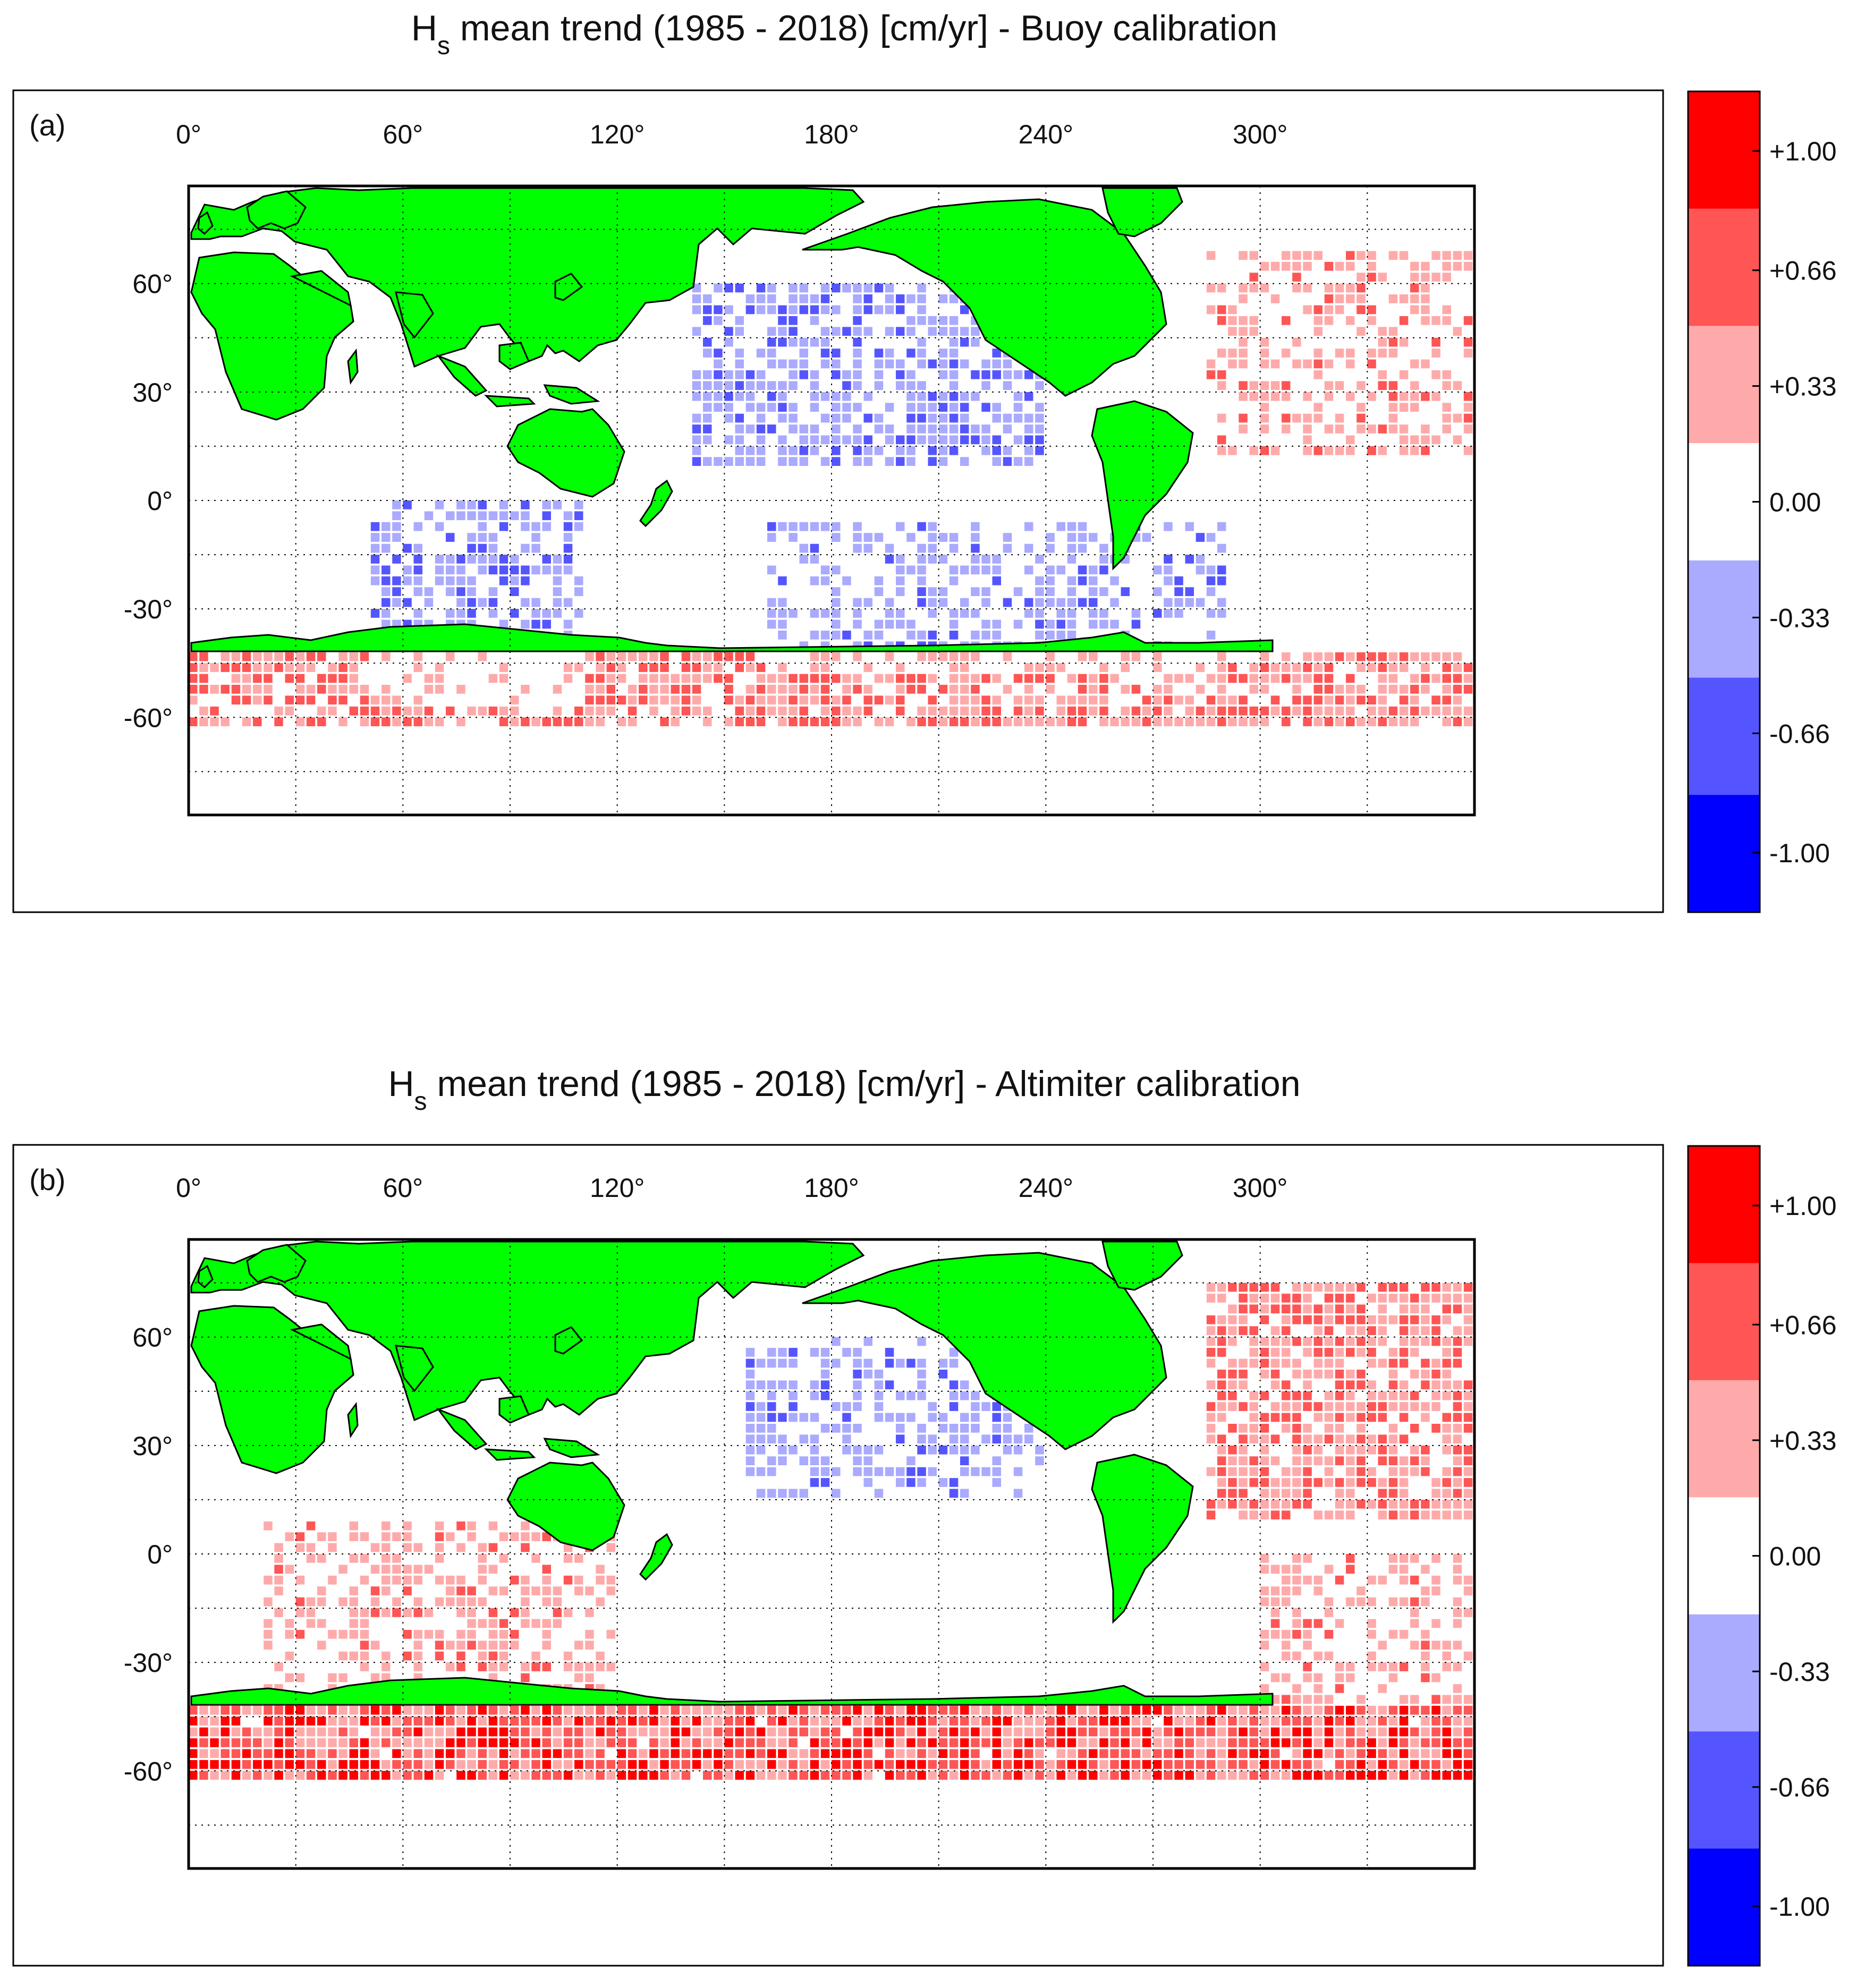 This screenshot has width=1865, height=1988. What do you see at coordinates (831, 1188) in the screenshot?
I see `x-tick-label: 180°` at bounding box center [831, 1188].